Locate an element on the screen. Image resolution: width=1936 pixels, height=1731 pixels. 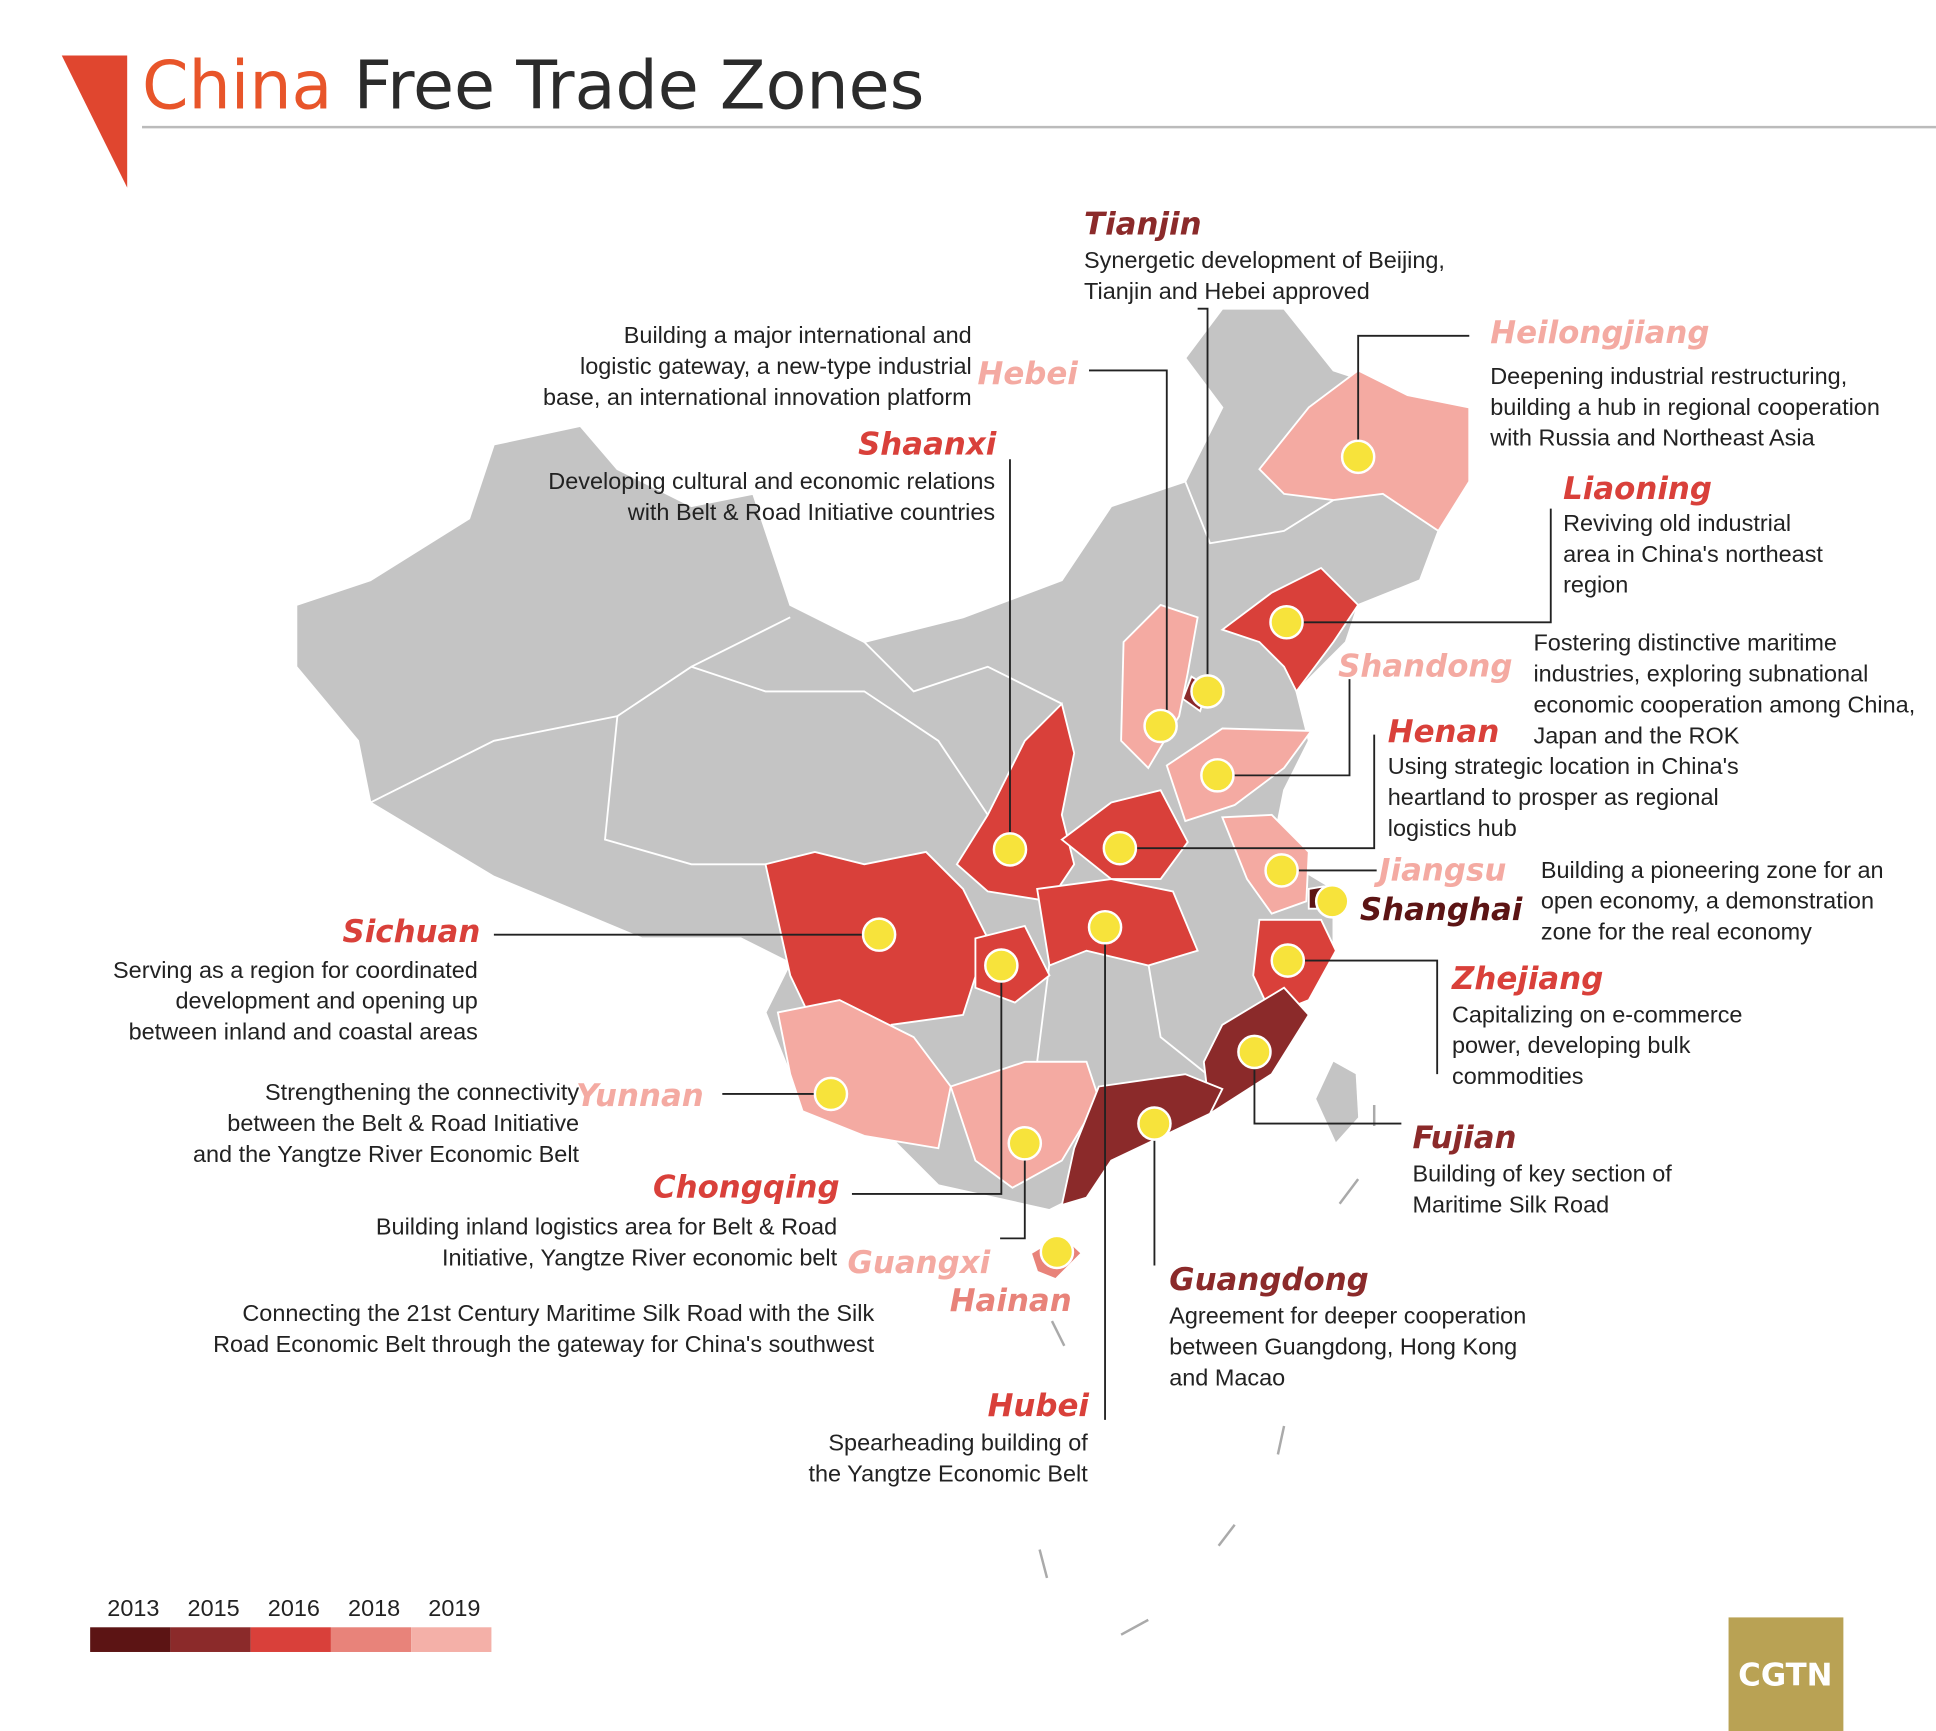
zone-description: Building a major international and is located at coordinates (798, 335).